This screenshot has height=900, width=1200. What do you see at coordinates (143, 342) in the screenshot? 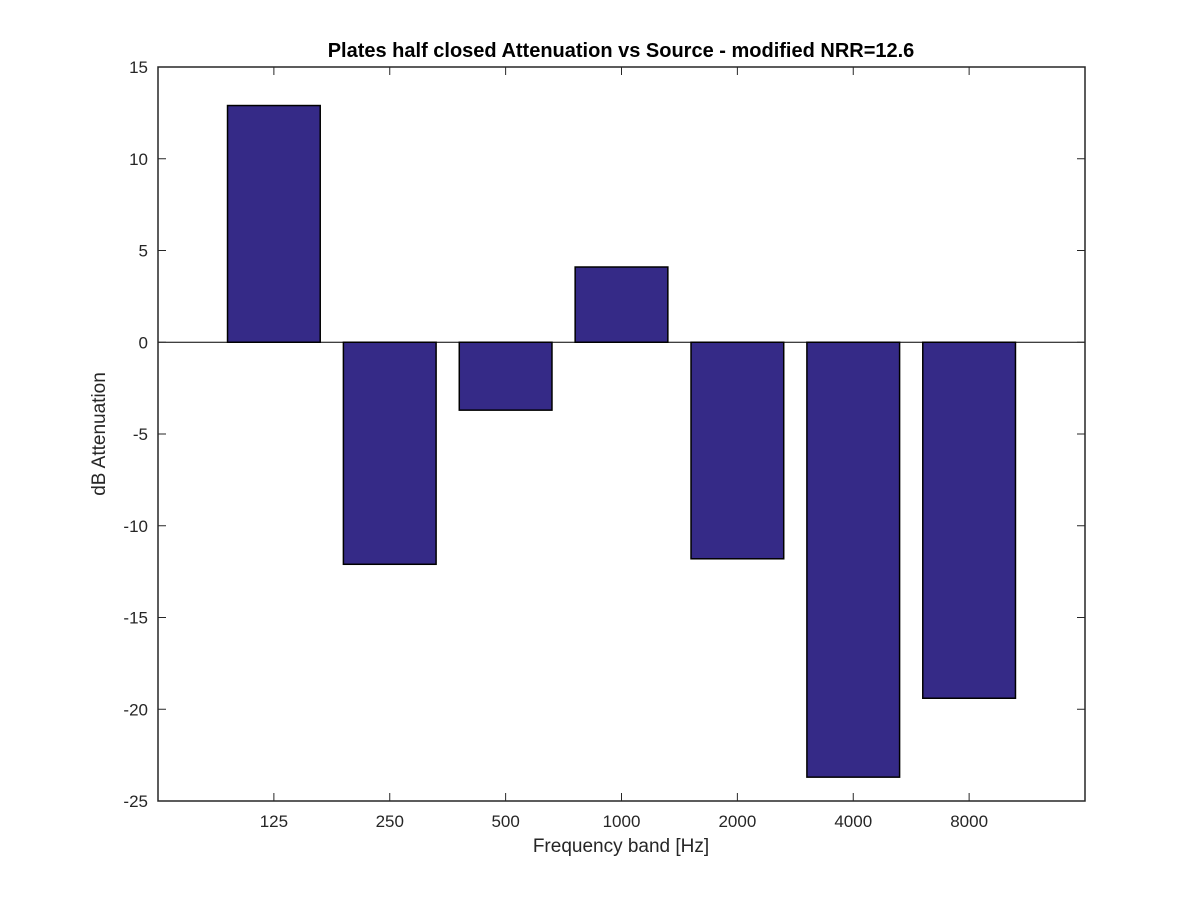
I see `y-tick-label: 0` at bounding box center [143, 342].